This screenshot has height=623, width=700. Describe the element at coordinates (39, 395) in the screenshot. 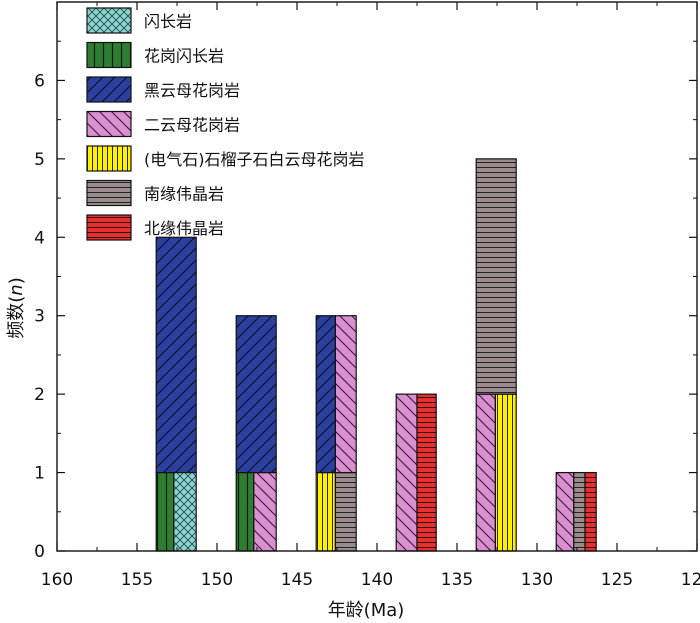

I see `y-tick-label: 2` at that location.